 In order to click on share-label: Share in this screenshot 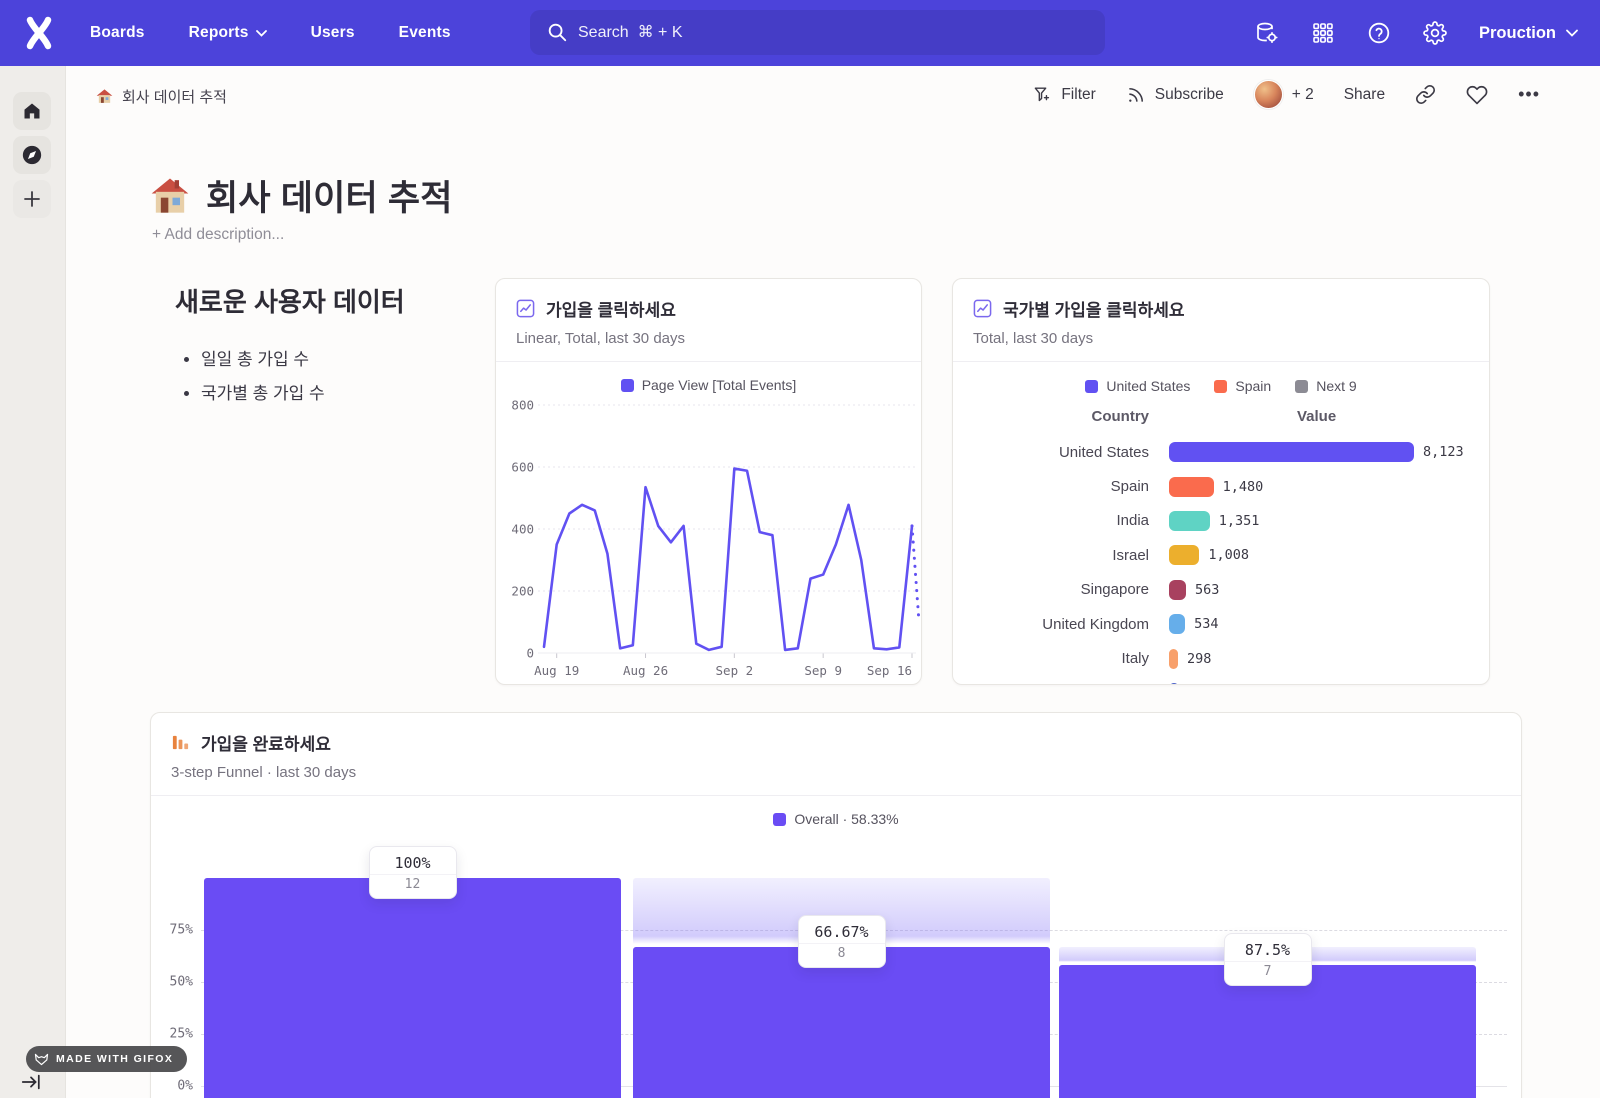, I will do `click(1364, 94)`.